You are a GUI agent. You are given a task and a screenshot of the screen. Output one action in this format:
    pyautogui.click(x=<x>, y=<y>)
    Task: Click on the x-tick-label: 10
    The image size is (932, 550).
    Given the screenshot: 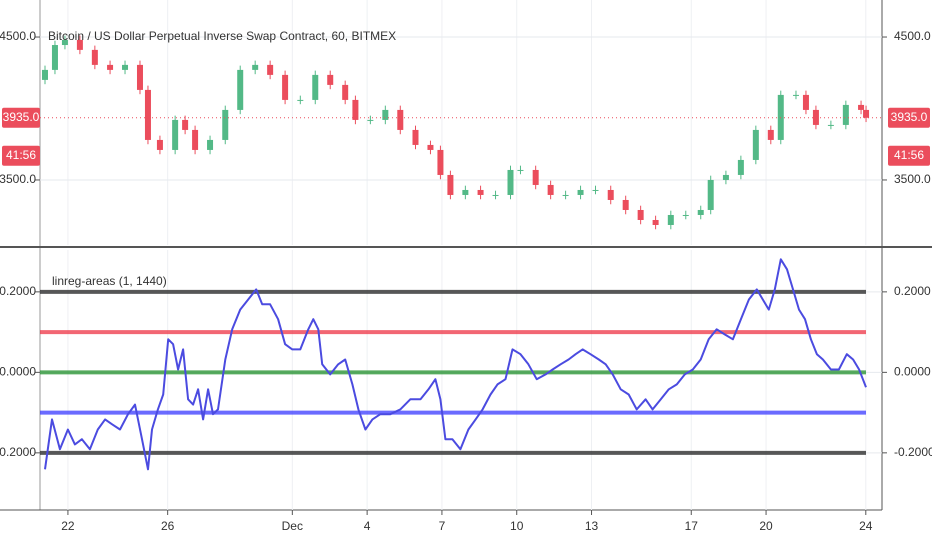 What is the action you would take?
    pyautogui.click(x=517, y=526)
    